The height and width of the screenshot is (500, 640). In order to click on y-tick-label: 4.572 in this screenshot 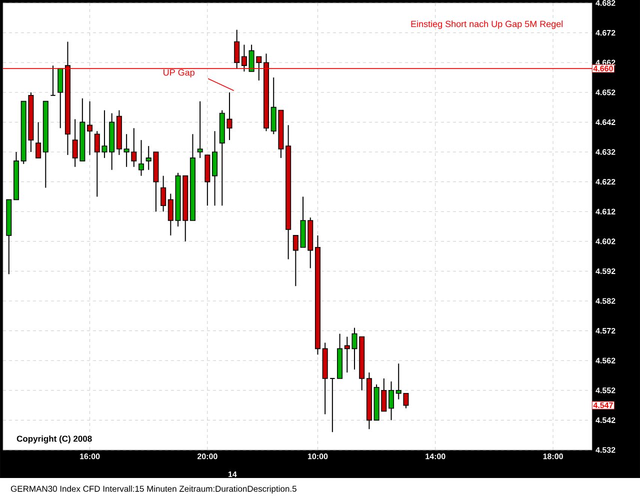, I will do `click(606, 331)`.